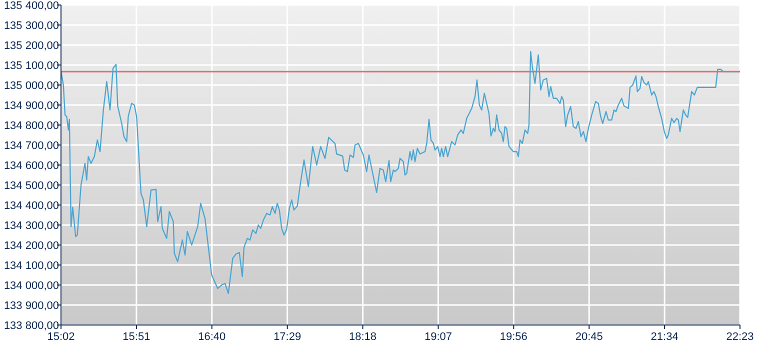 The height and width of the screenshot is (350, 780). What do you see at coordinates (31, 226) in the screenshot?
I see `y-tick-label: 134 300,00` at bounding box center [31, 226].